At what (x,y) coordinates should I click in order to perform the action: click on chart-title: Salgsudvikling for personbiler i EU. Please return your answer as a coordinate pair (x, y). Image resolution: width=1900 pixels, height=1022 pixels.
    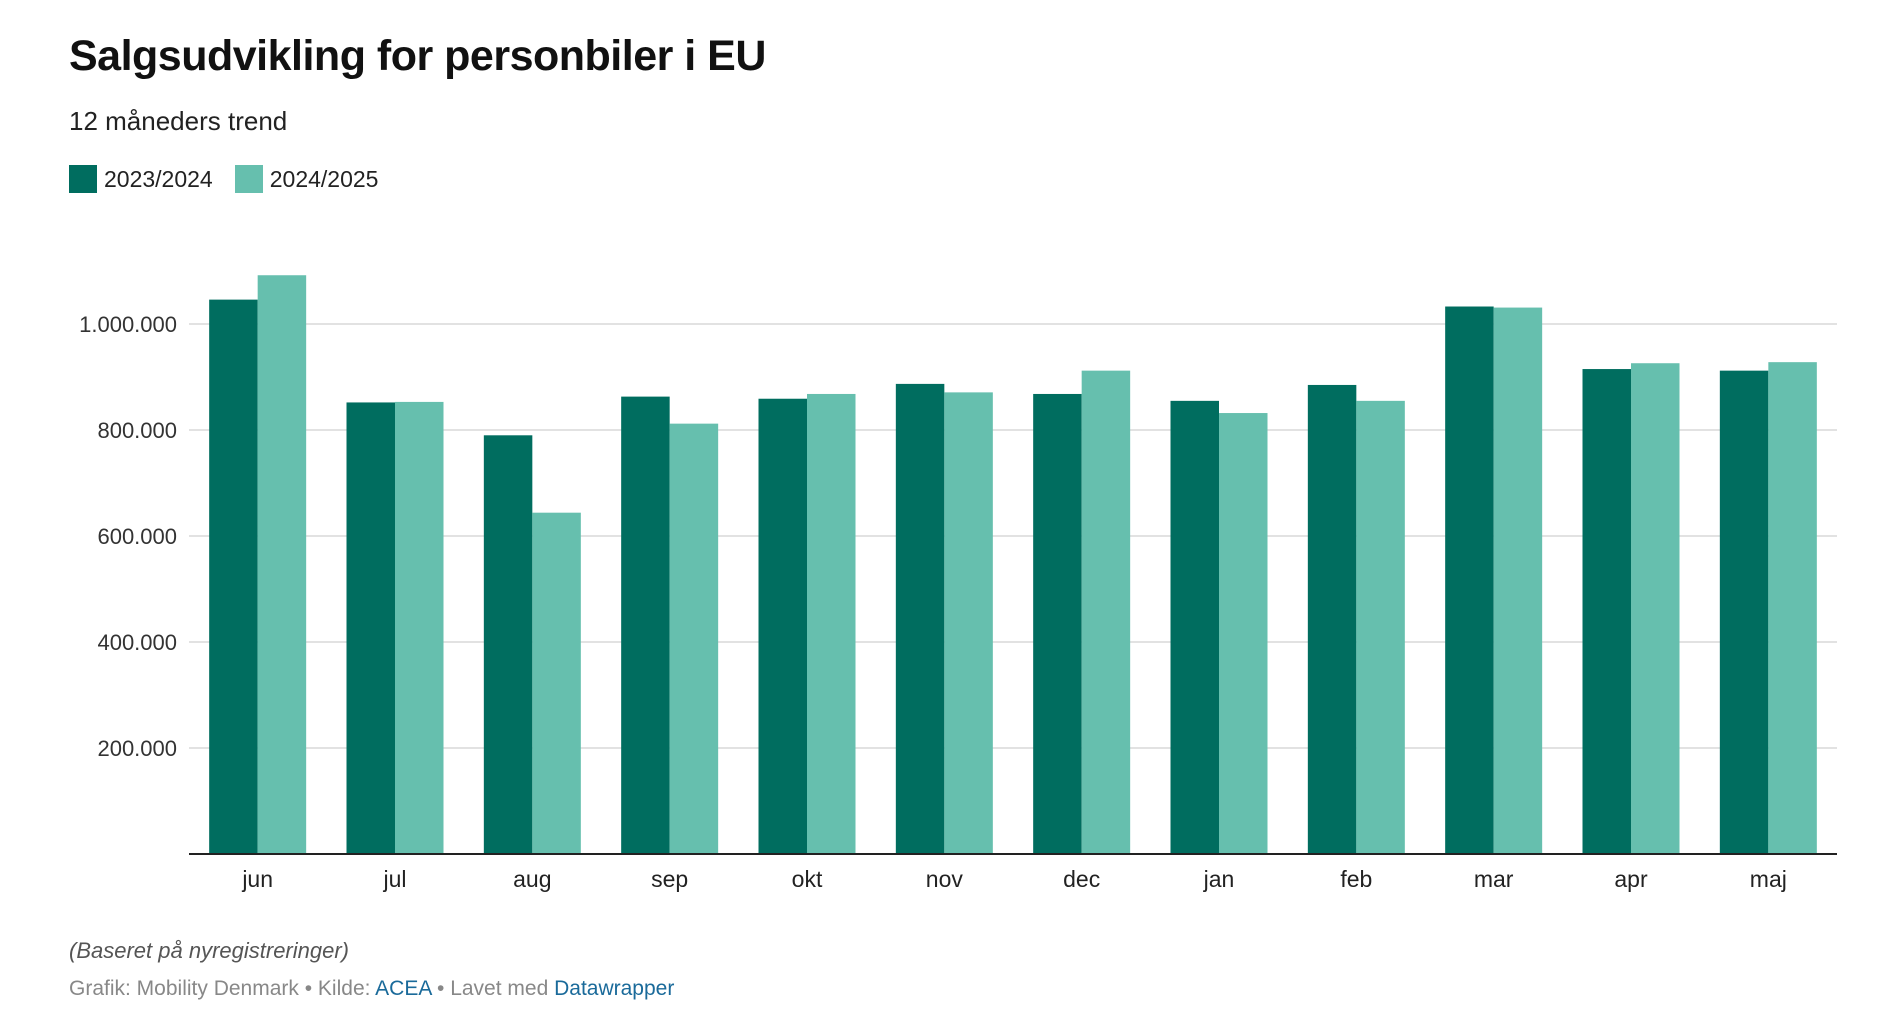
    Looking at the image, I should click on (417, 56).